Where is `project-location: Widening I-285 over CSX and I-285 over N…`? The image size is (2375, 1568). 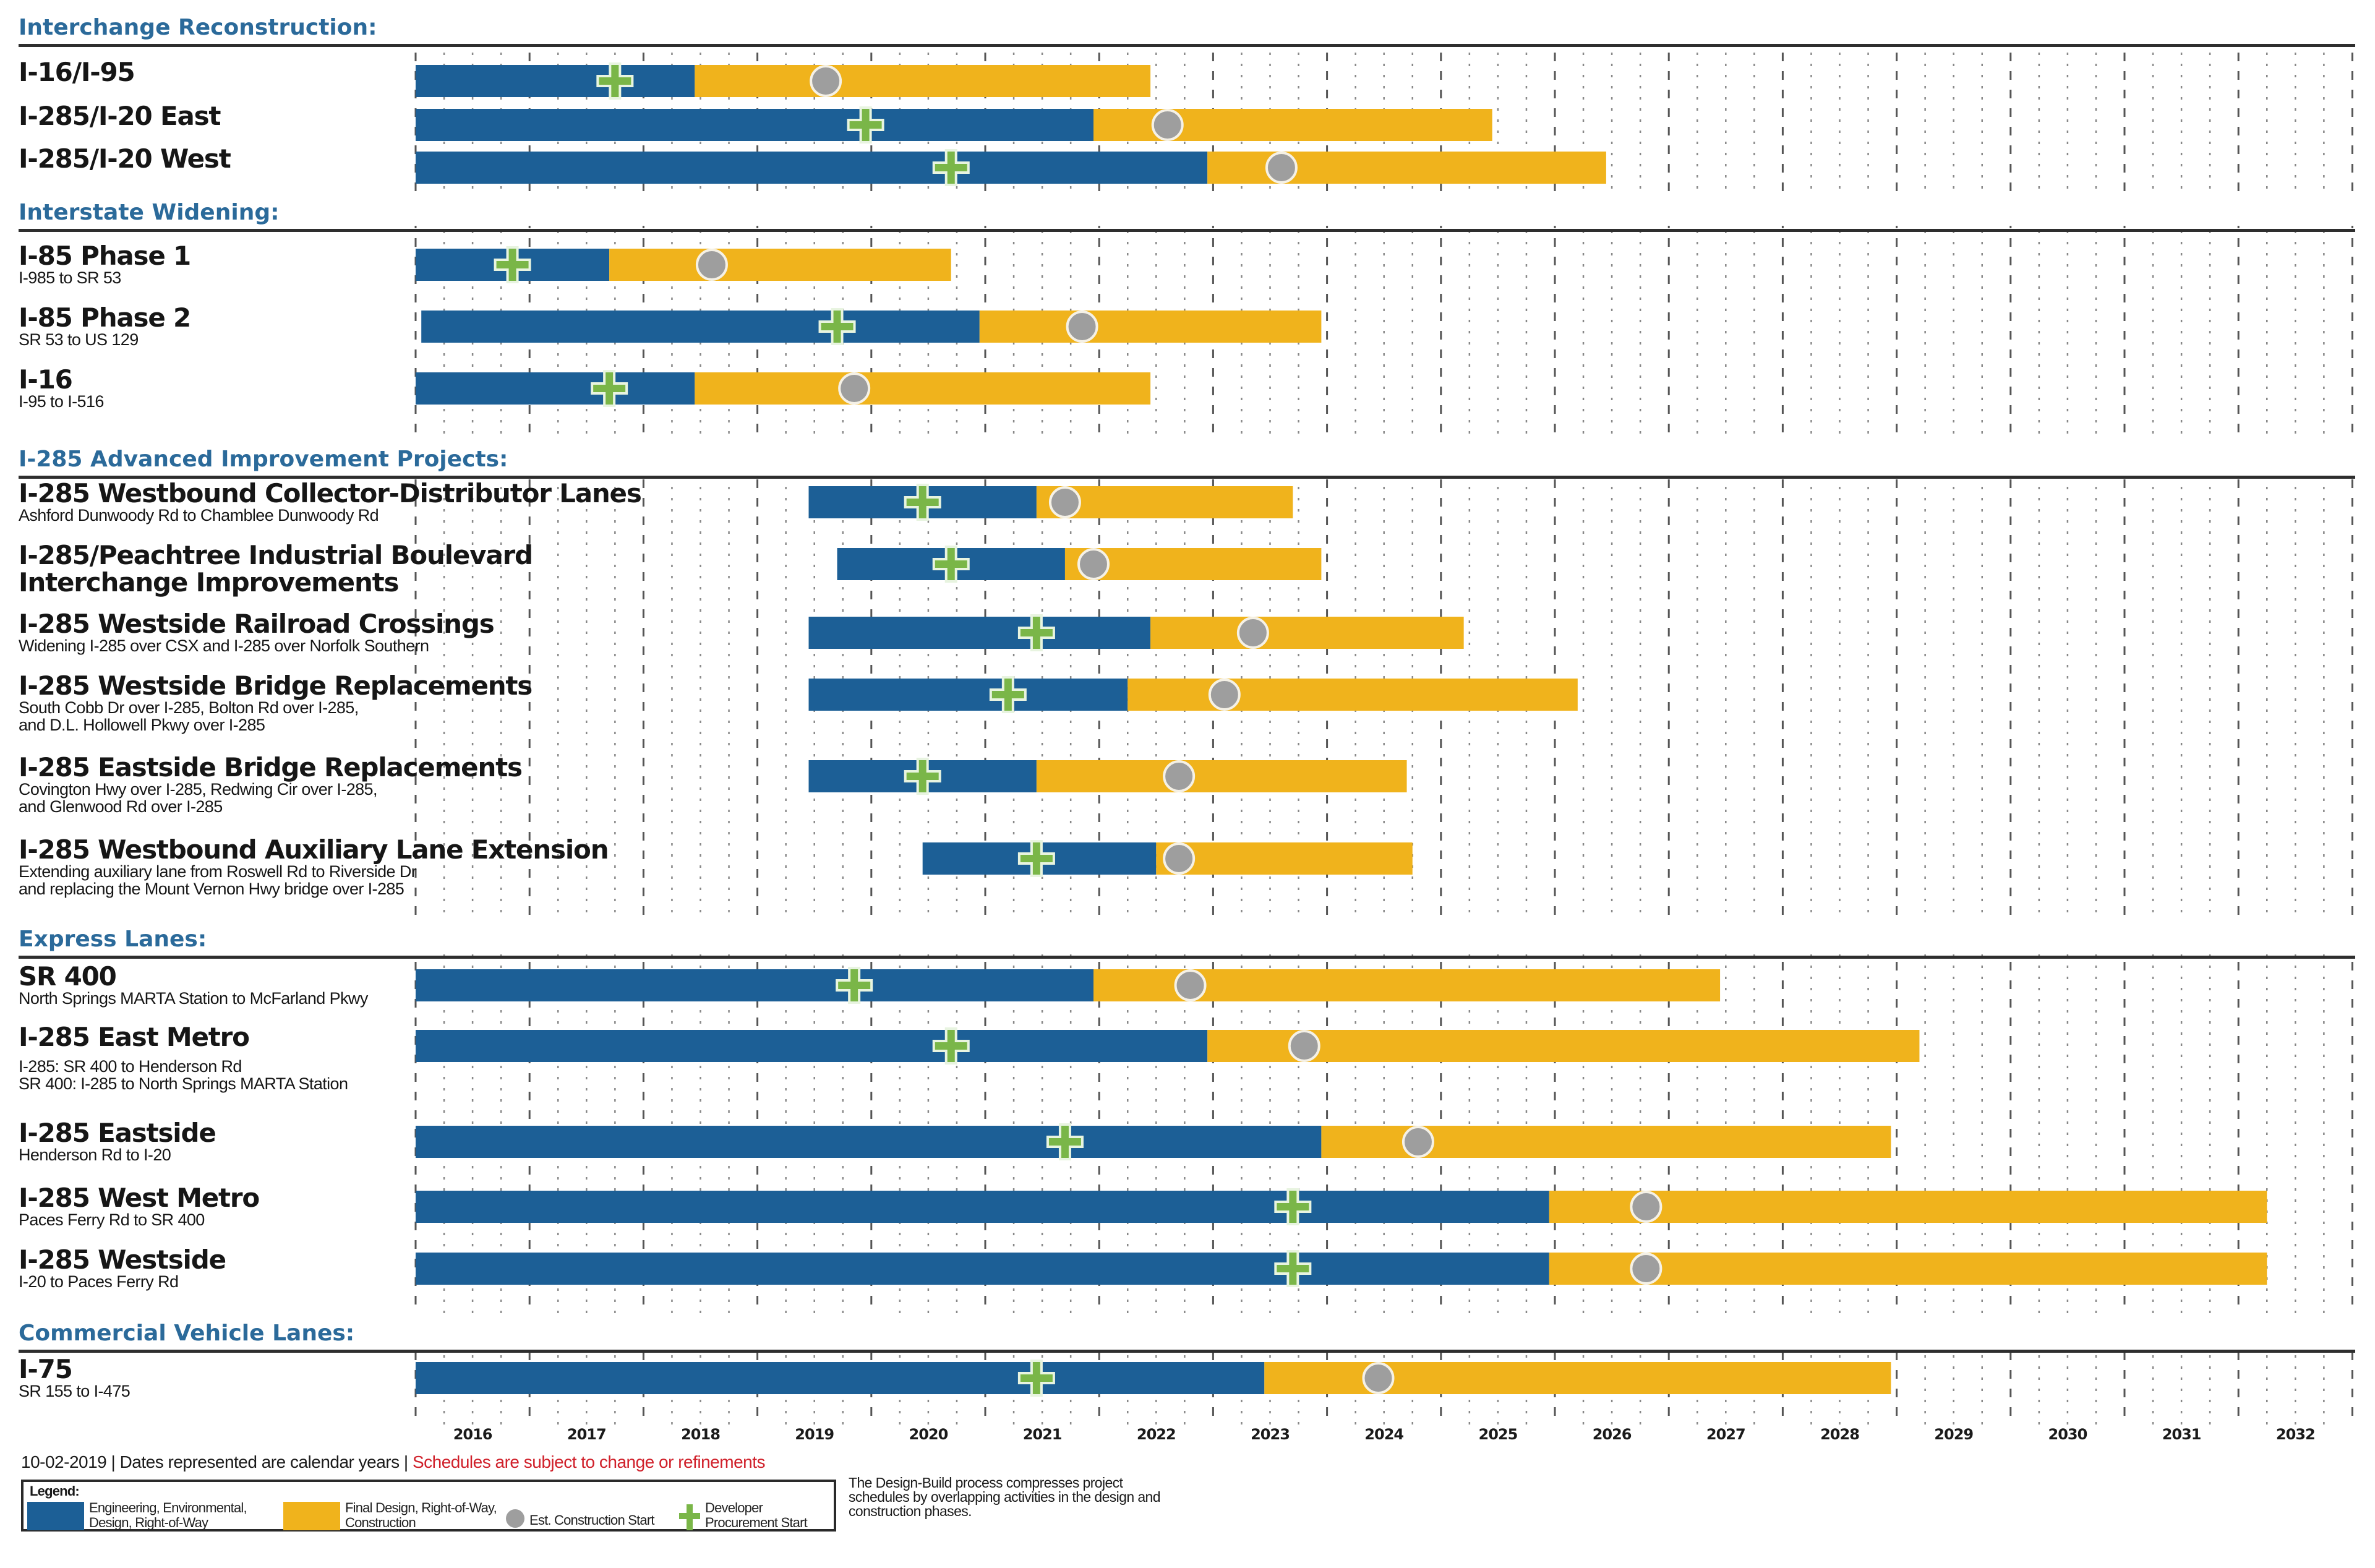 project-location: Widening I-285 over CSX and I-285 over N… is located at coordinates (224, 646).